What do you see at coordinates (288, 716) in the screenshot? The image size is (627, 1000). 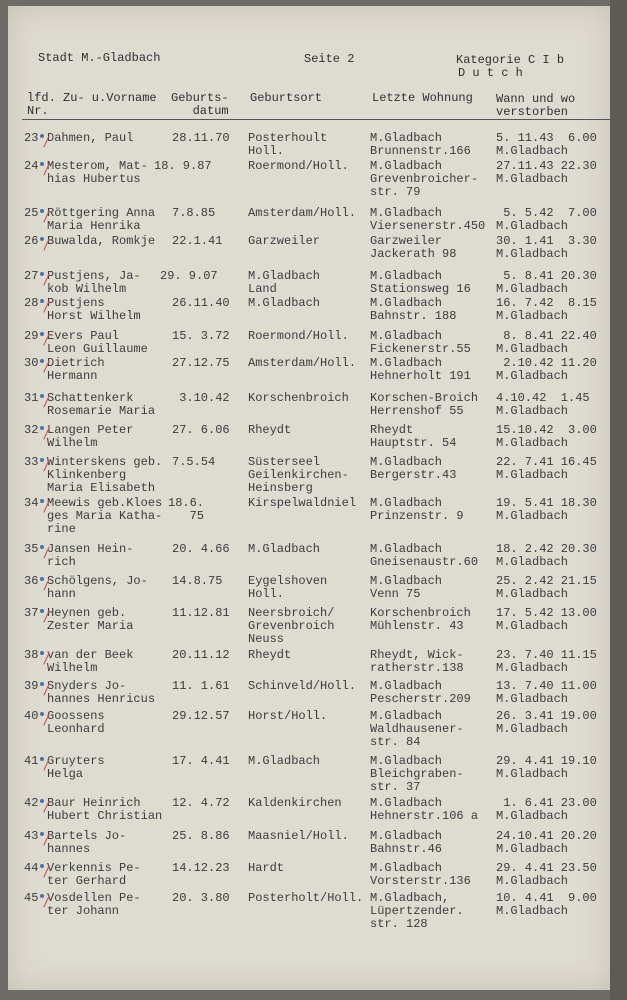 I see `record-birthplace: Horst/Holl.` at bounding box center [288, 716].